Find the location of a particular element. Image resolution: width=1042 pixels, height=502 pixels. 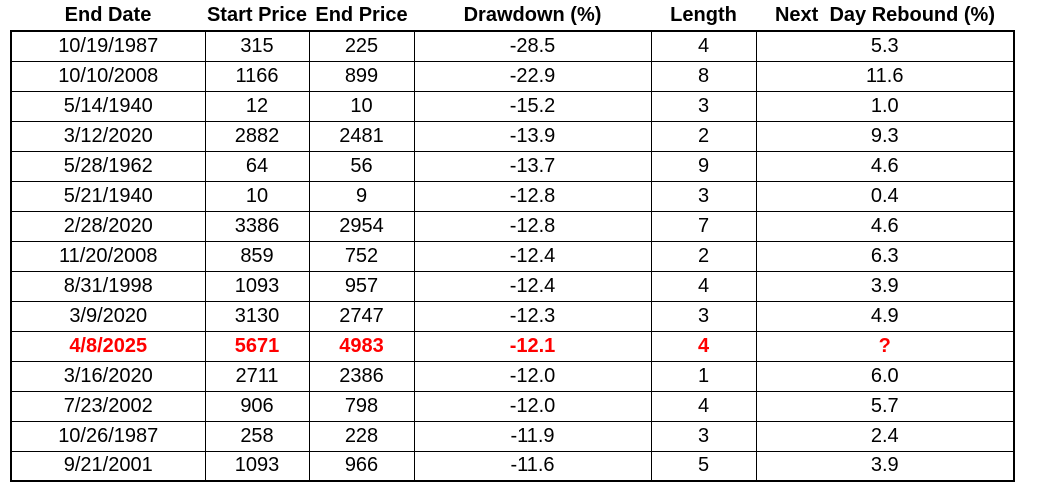

table-cell: 1.0 is located at coordinates (885, 106).